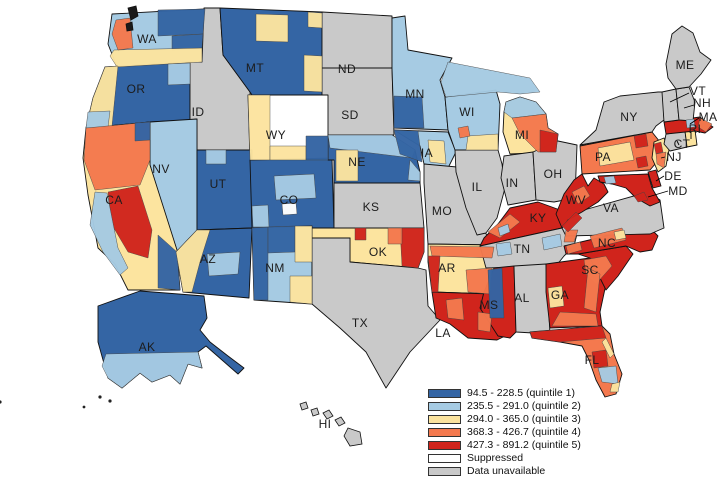 The image size is (722, 481). Describe the element at coordinates (357, 40) in the screenshot. I see `state-nd` at that location.